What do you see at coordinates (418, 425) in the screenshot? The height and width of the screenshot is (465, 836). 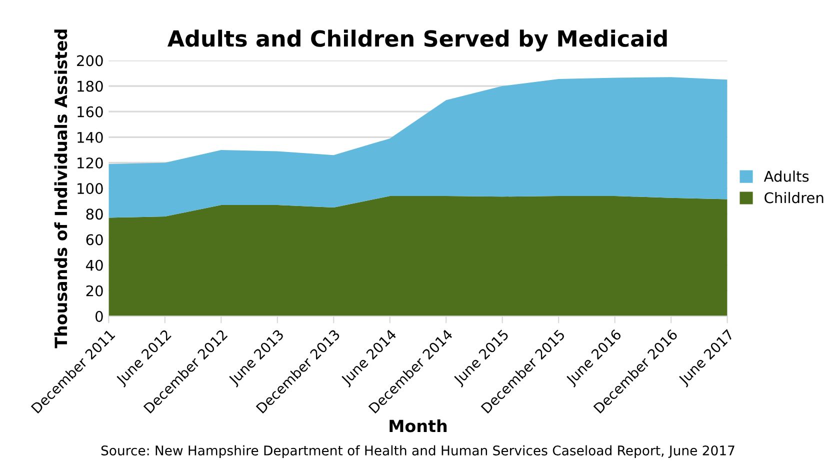 I see `x-axis-title: Month` at bounding box center [418, 425].